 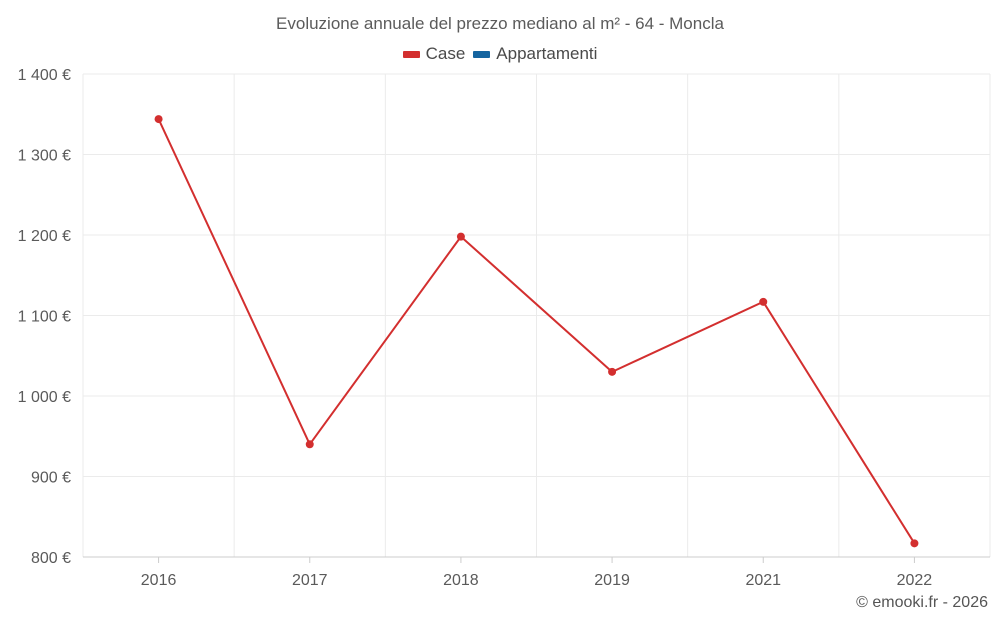 I want to click on y-tick-label: 1 100 €, so click(x=44, y=317).